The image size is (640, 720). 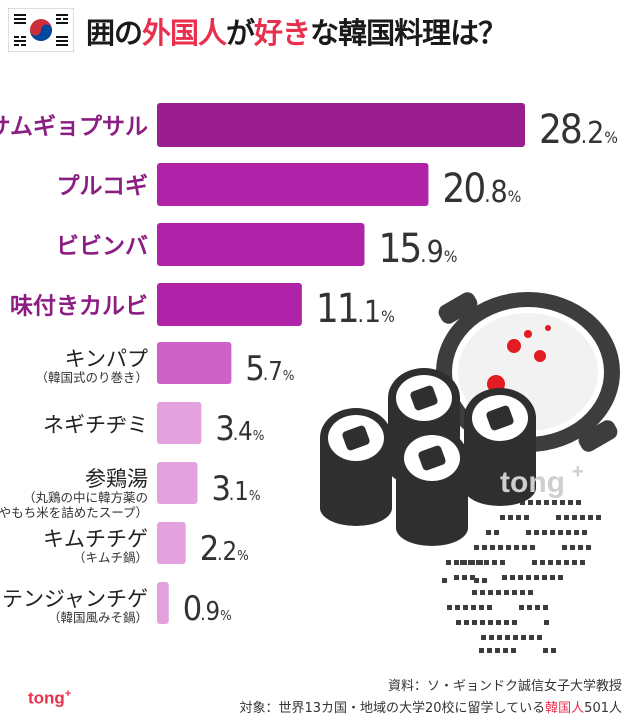 I want to click on category-sublabel: （韓国式のり巻き）, so click(x=91, y=377).